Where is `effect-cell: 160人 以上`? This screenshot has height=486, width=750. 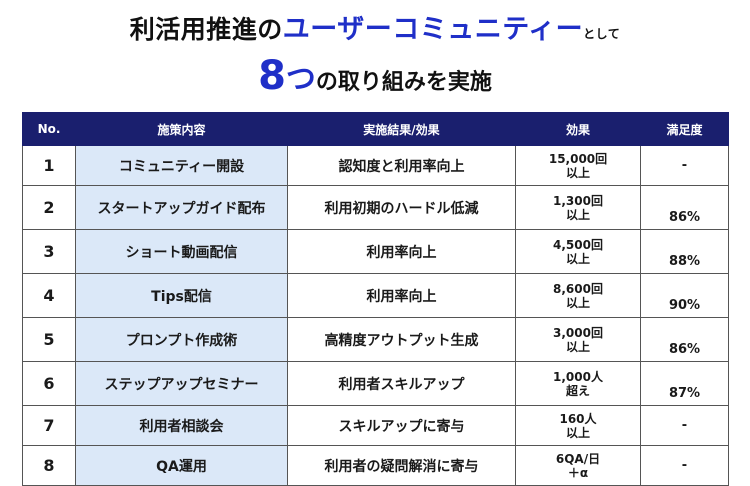
effect-cell: 160人 以上 is located at coordinates (578, 425).